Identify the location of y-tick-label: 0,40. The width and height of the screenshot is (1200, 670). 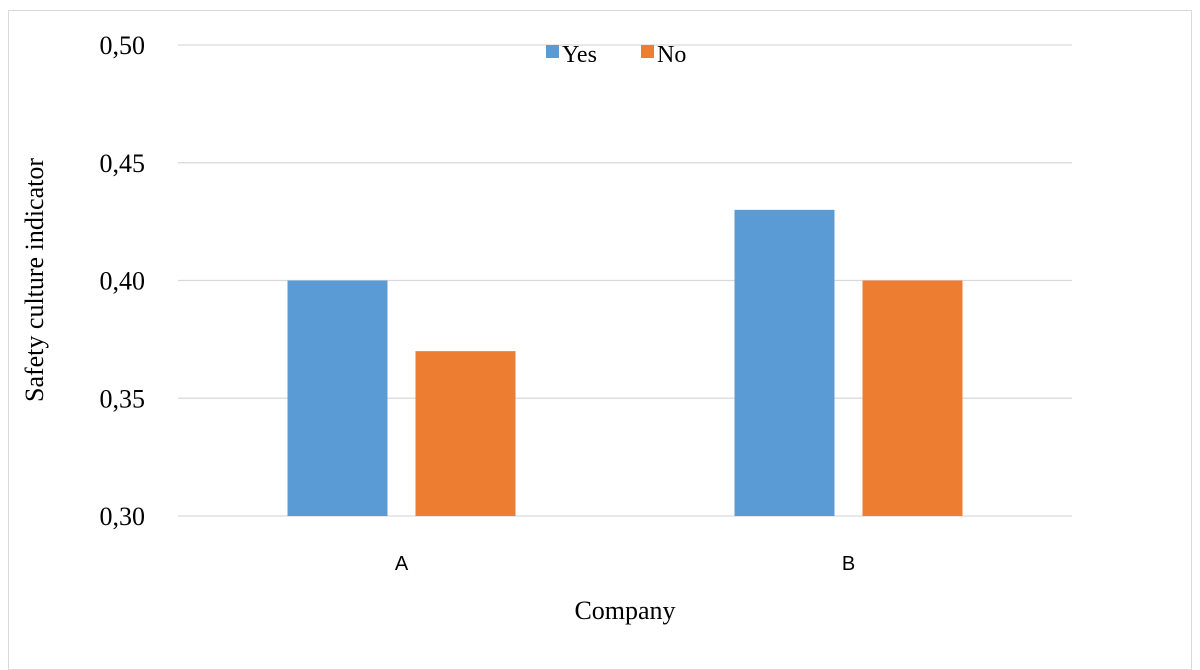
(123, 281).